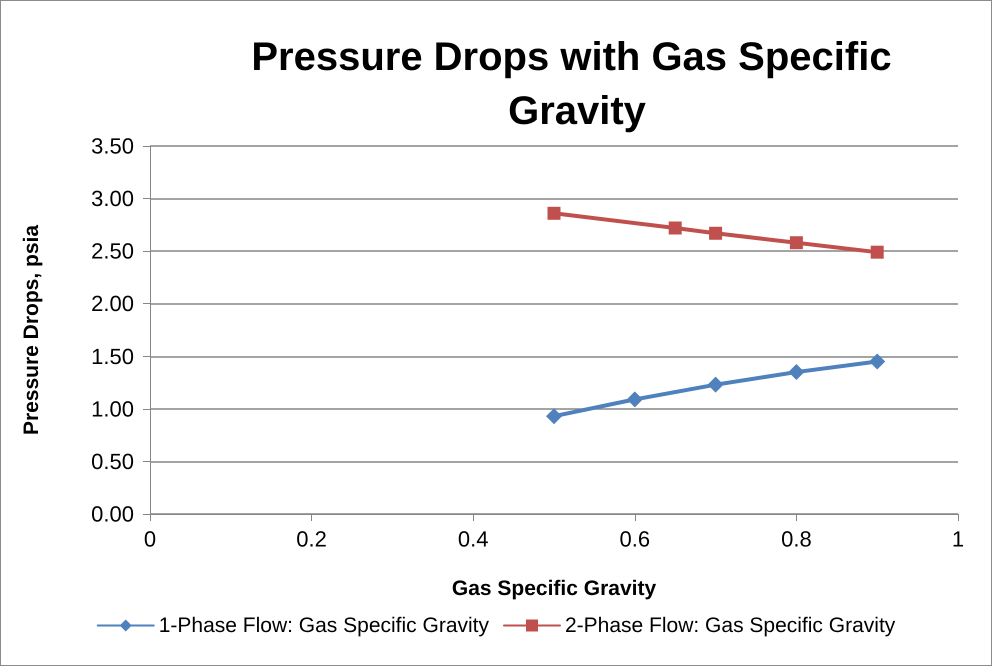  I want to click on y-axis-title: Pressure Drops, psia, so click(31, 330).